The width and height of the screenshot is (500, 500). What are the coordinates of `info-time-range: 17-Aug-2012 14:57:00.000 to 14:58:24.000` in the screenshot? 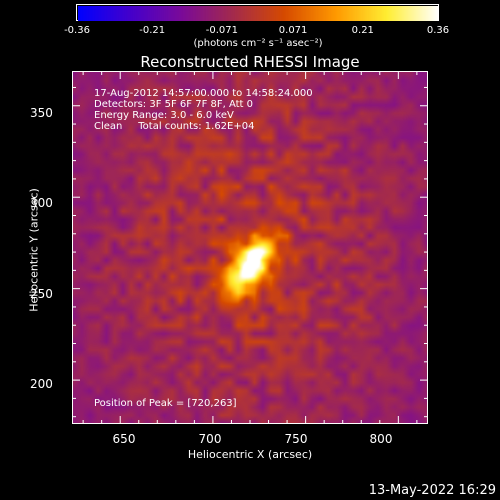 It's located at (203, 93).